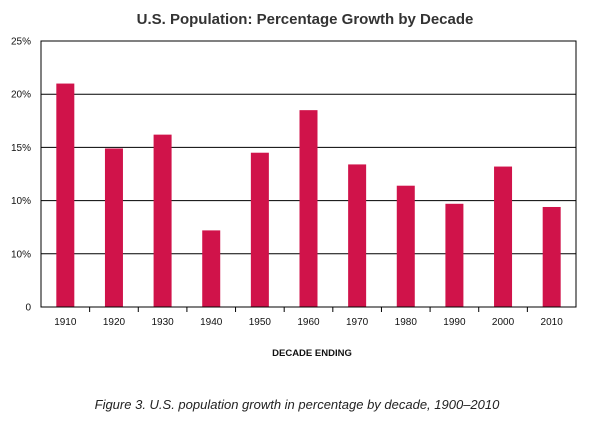 The height and width of the screenshot is (421, 591). Describe the element at coordinates (113, 227) in the screenshot. I see `bar-1920` at that location.